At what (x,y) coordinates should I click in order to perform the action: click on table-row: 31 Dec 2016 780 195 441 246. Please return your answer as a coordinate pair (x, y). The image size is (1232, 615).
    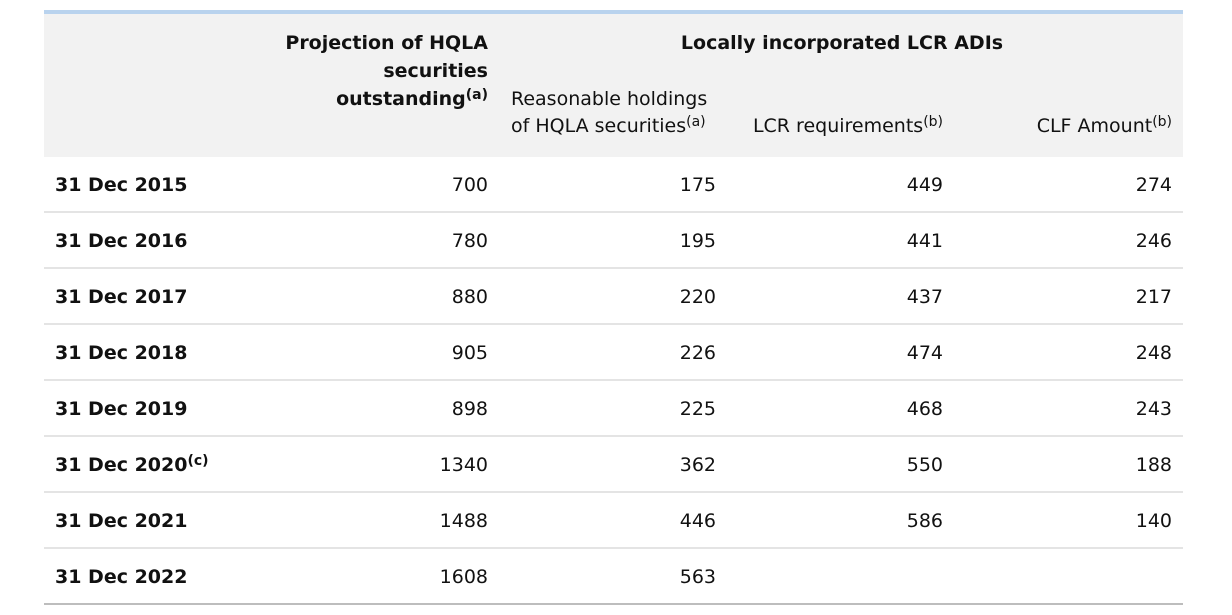
    Looking at the image, I should click on (613, 241).